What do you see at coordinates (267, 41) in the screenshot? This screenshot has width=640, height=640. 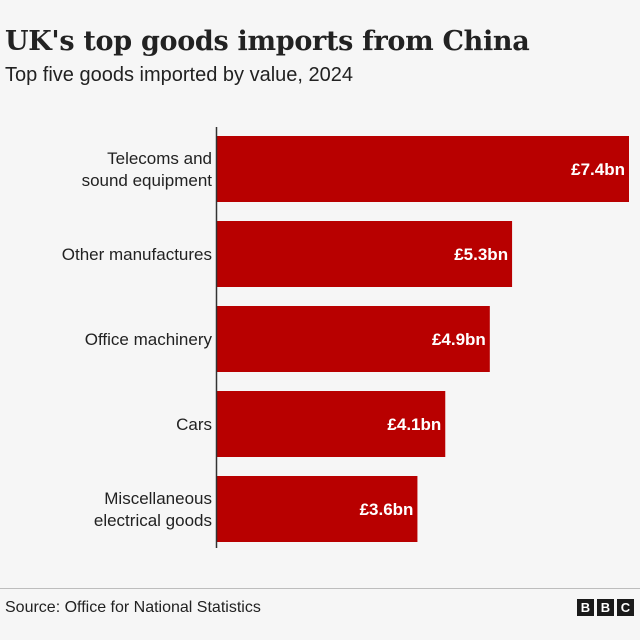 I see `chart-title: UK's top goods imports from China` at bounding box center [267, 41].